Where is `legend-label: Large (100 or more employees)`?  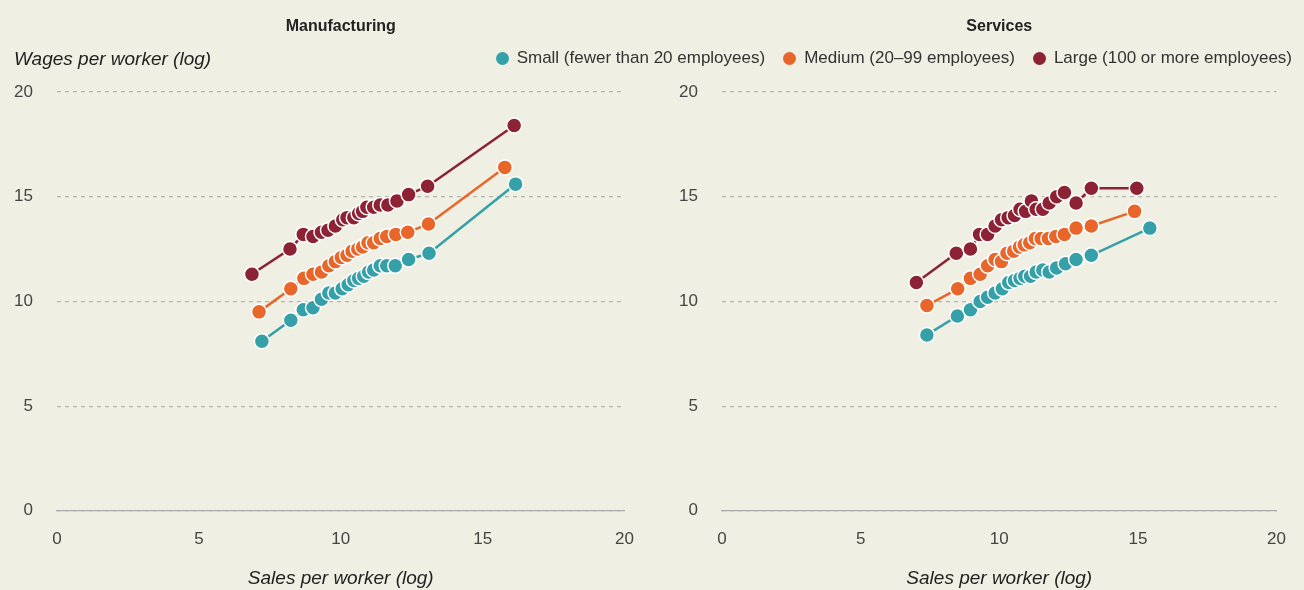
legend-label: Large (100 or more employees) is located at coordinates (1172, 58).